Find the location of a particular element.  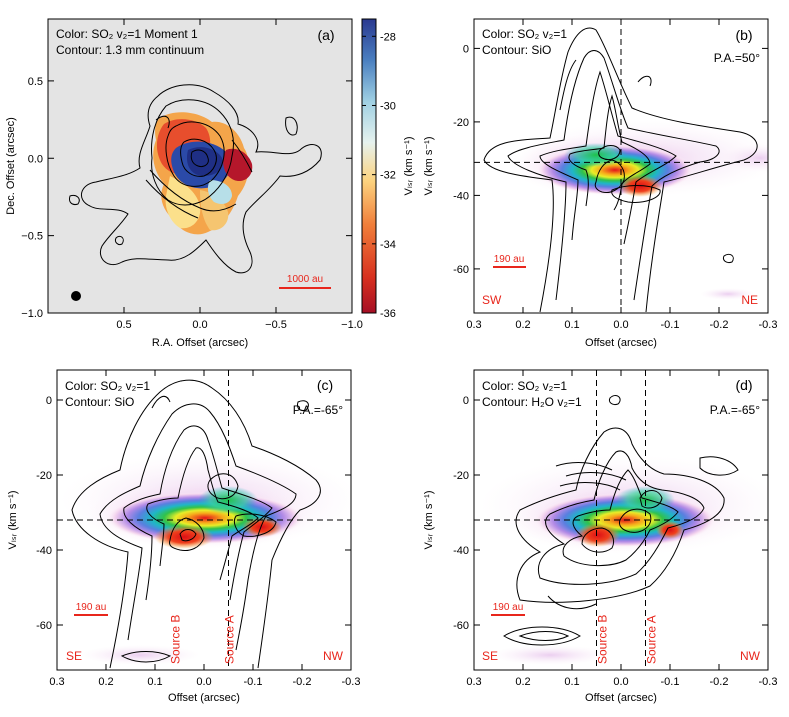

colorbar-tick-label: -30 is located at coordinates (388, 106).